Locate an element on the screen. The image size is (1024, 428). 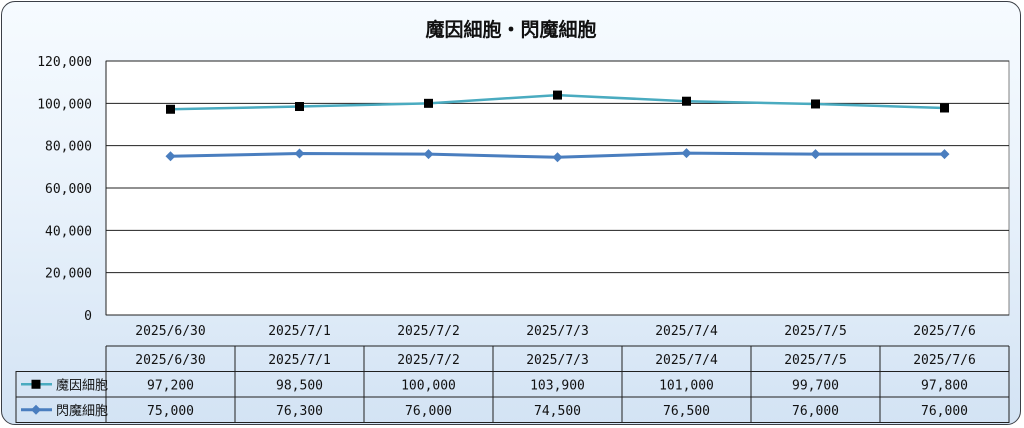
table-value-cell: 98,500 is located at coordinates (299, 385).